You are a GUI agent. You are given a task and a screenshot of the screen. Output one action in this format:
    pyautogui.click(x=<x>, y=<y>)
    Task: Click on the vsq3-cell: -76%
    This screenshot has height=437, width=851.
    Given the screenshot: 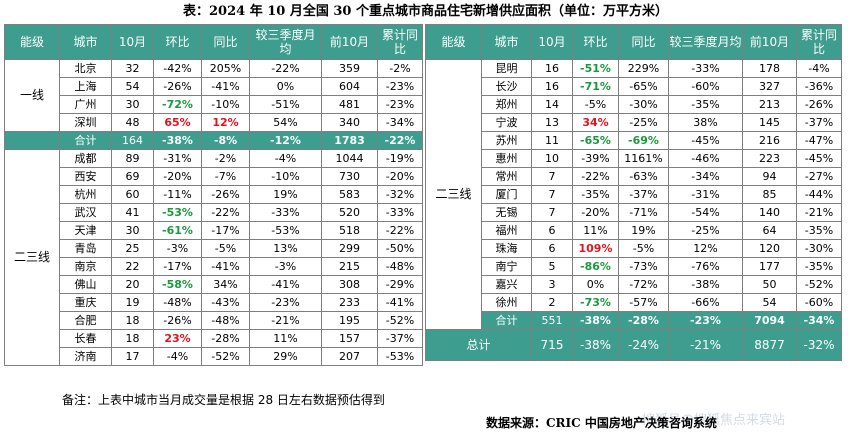 What is the action you would take?
    pyautogui.click(x=705, y=266)
    